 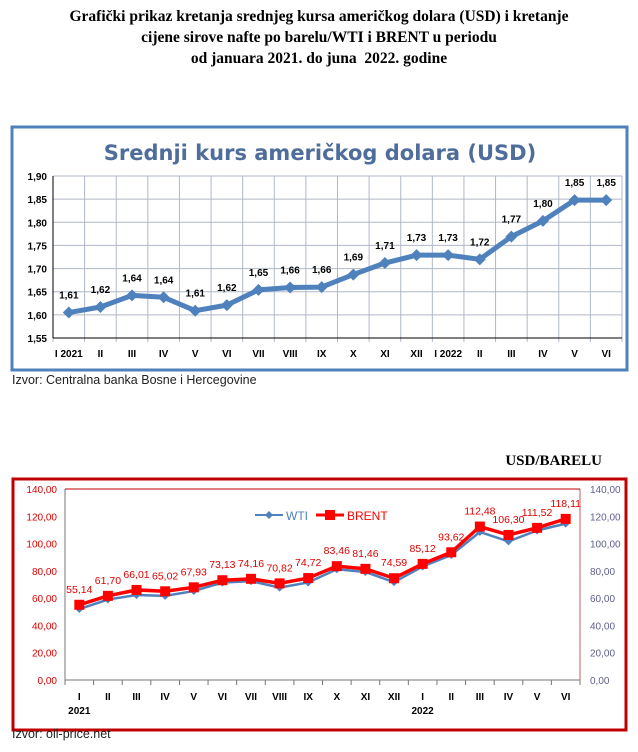 What do you see at coordinates (269, 515) in the screenshot?
I see `legend-wti-marker` at bounding box center [269, 515].